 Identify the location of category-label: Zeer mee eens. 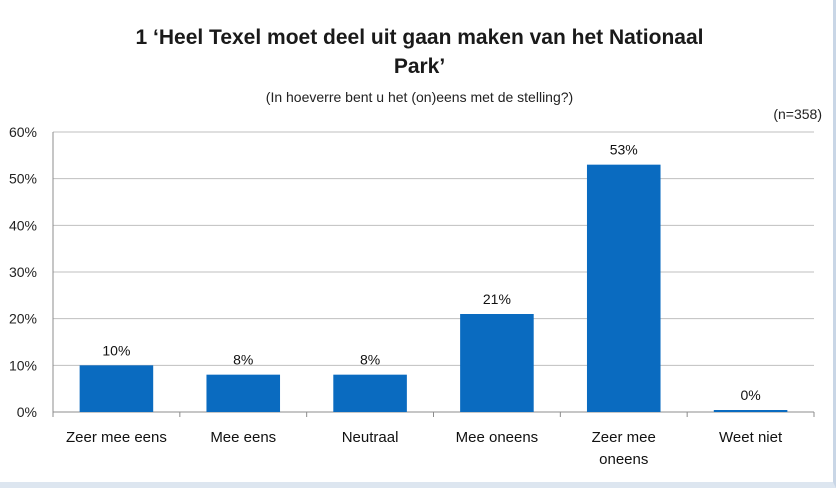
(116, 437).